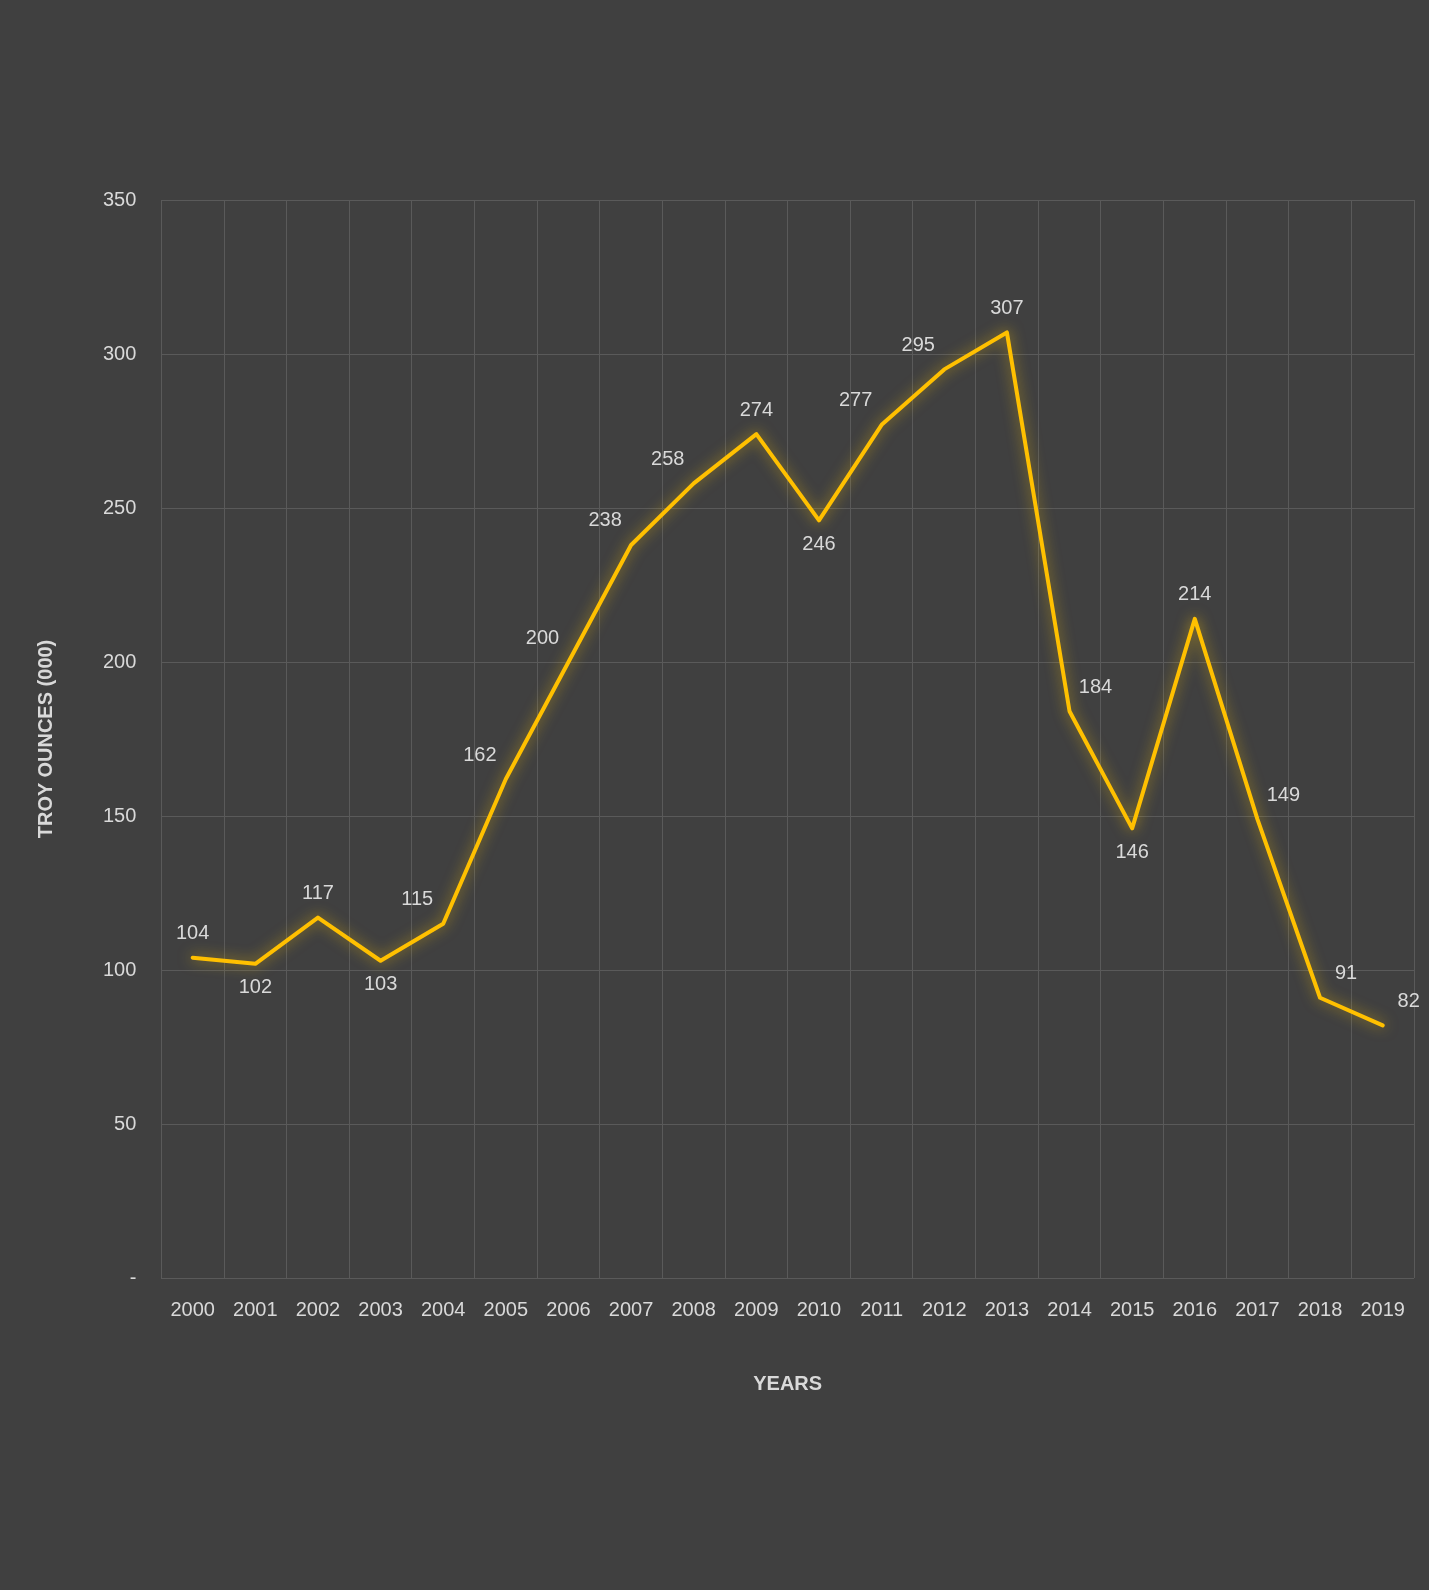  Describe the element at coordinates (44, 739) in the screenshot. I see `y-axis-title: TROY OUNCES (000)` at that location.